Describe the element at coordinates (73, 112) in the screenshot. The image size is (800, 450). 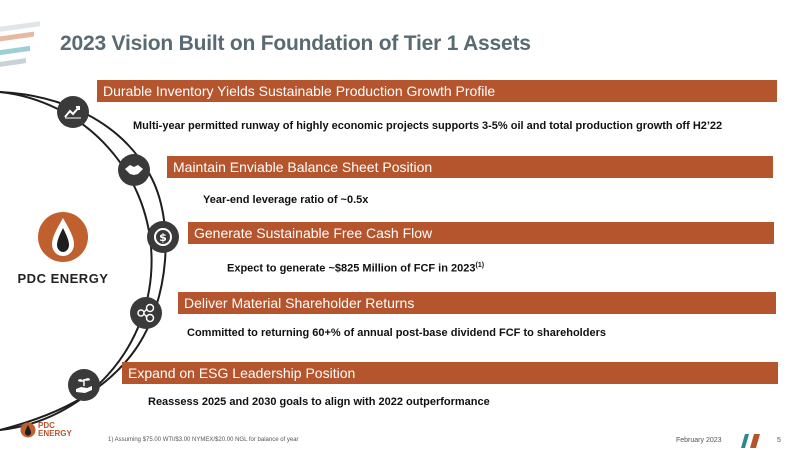
I see `chart-trend-icon` at that location.